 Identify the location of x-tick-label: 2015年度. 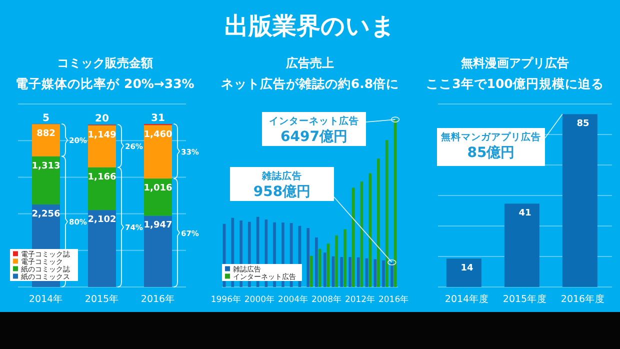
(525, 299).